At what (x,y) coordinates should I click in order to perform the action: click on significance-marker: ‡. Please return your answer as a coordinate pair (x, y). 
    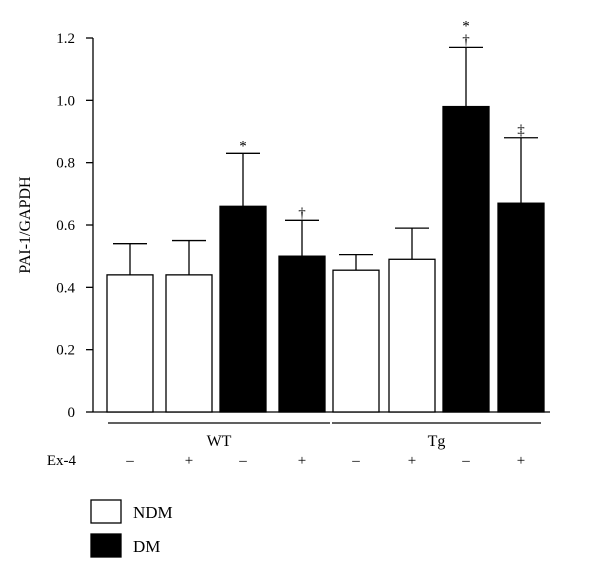
    Looking at the image, I should click on (521, 131).